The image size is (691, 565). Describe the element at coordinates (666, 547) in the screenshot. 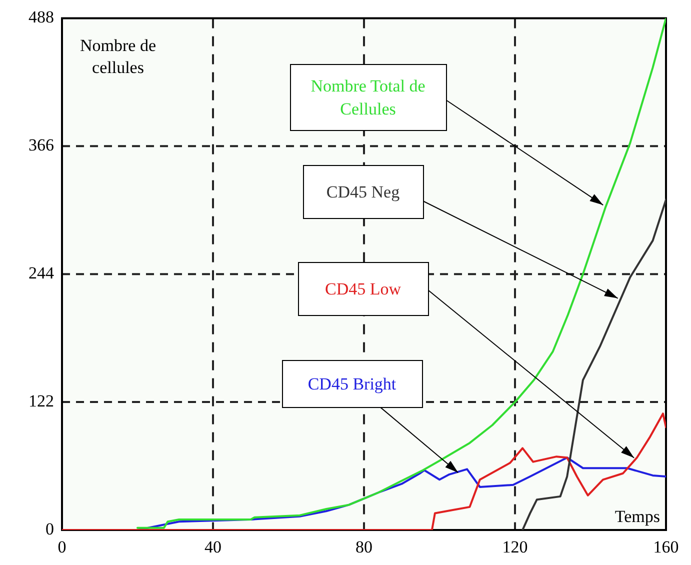

I see `x-tick-label: 160` at that location.